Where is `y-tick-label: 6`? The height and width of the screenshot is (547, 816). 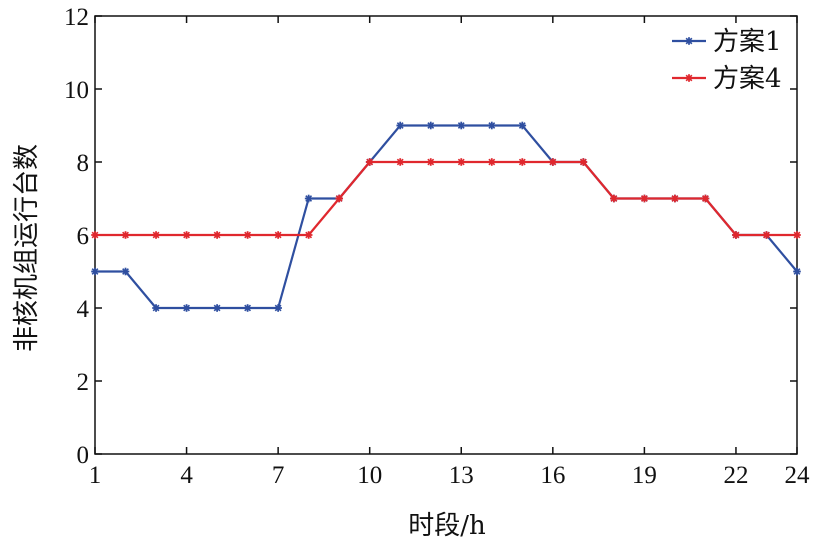
y-tick-label: 6 is located at coordinates (83, 236).